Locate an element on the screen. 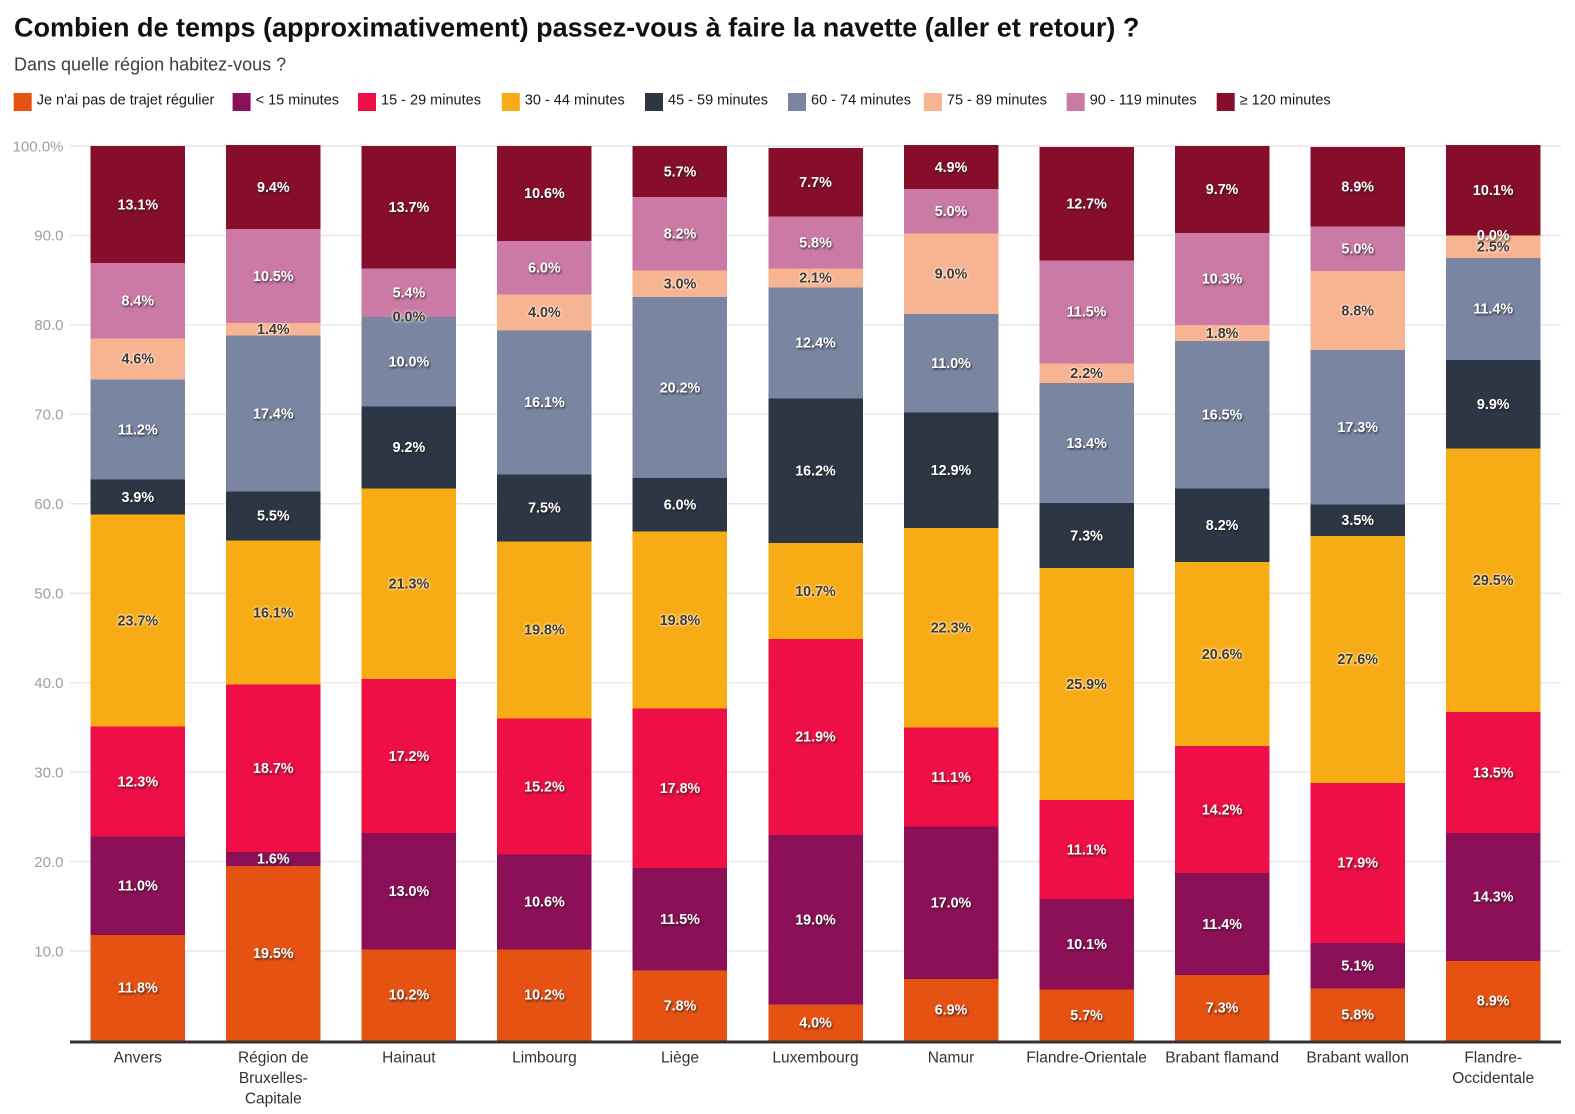 This screenshot has height=1114, width=1575. svg-text: 3.0% is located at coordinates (680, 285).